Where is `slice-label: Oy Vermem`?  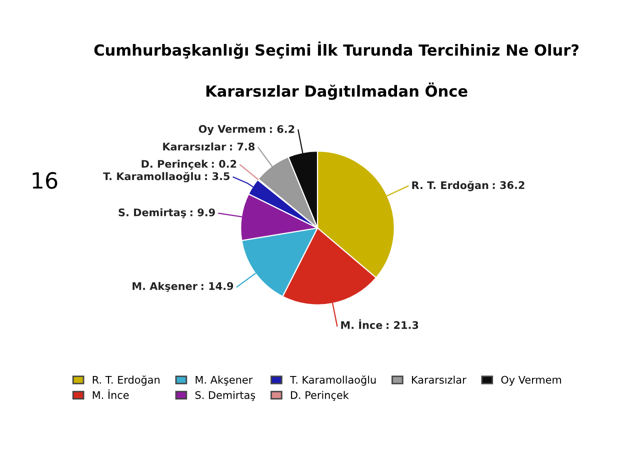 slice-label: Oy Vermem is located at coordinates (232, 130).